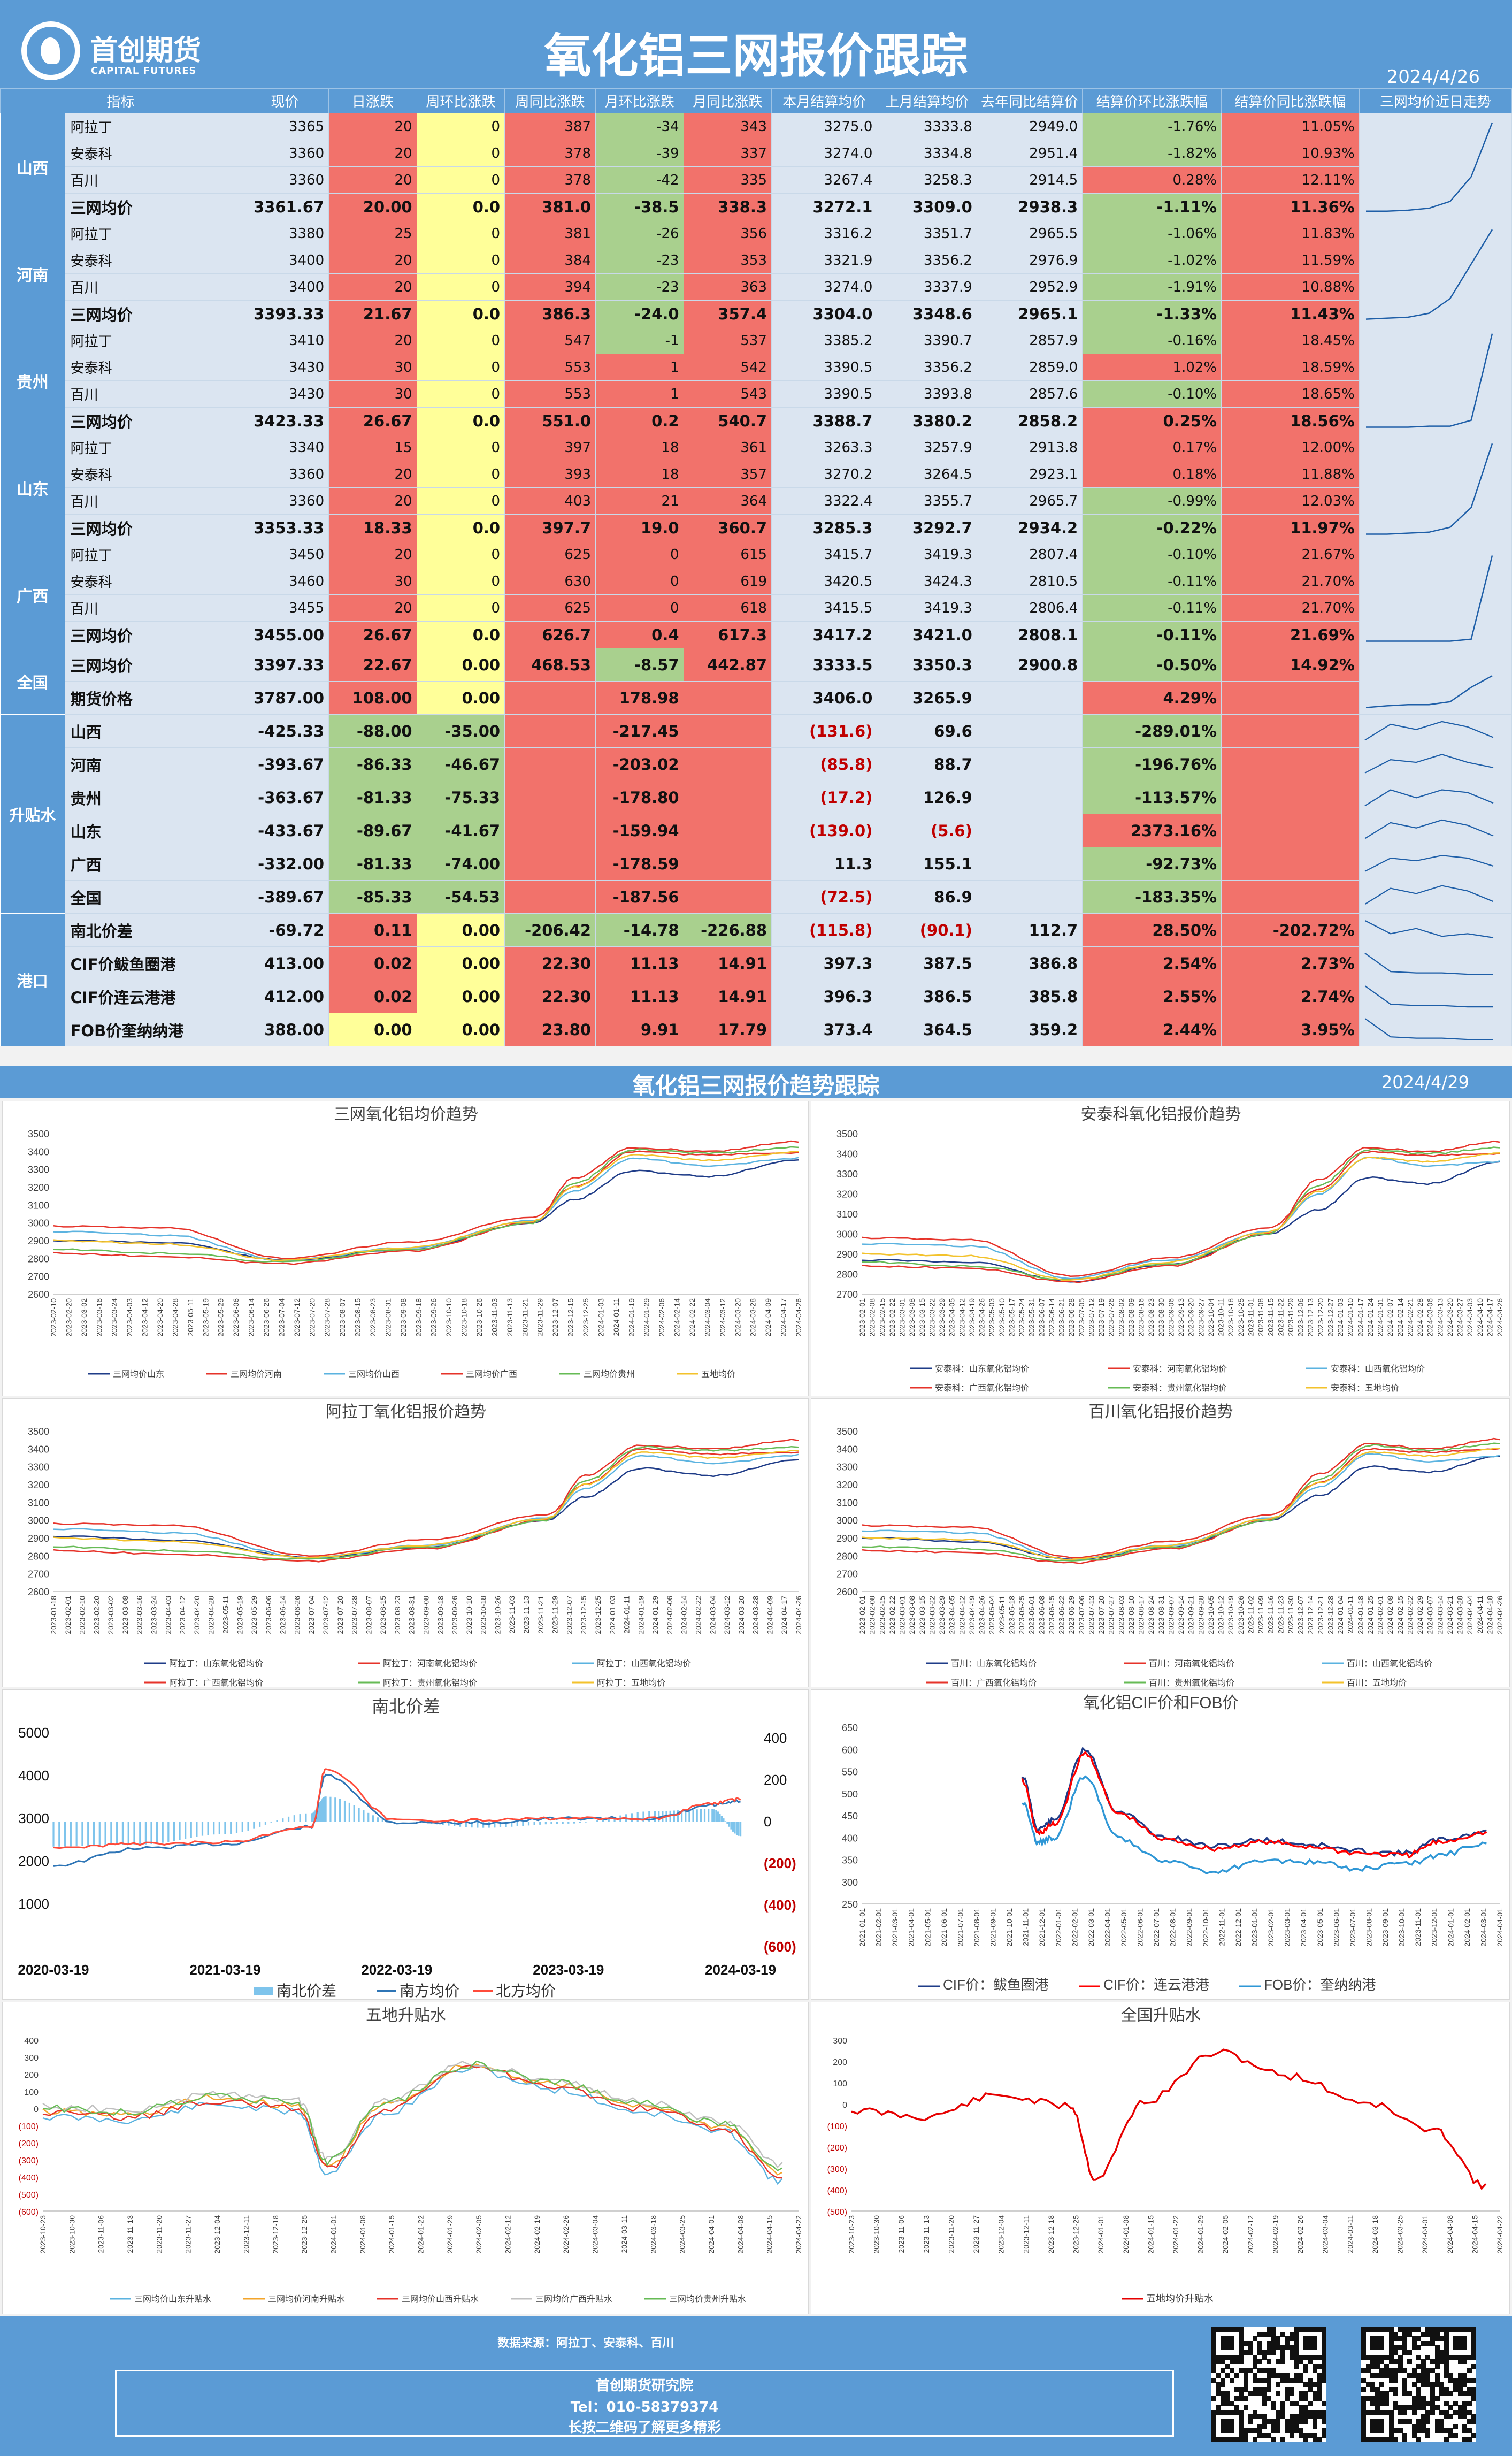 The width and height of the screenshot is (1512, 2456). What do you see at coordinates (1320, 1317) in the screenshot?
I see `x-tick-label: 2023-12-20` at bounding box center [1320, 1317].